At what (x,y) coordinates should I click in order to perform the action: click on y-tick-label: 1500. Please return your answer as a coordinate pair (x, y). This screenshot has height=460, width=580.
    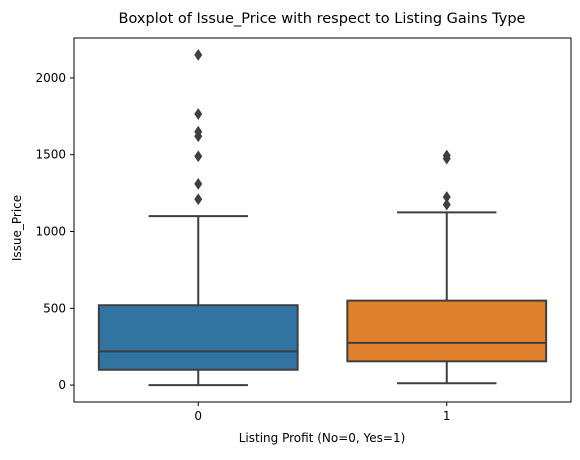
    Looking at the image, I should click on (50, 155).